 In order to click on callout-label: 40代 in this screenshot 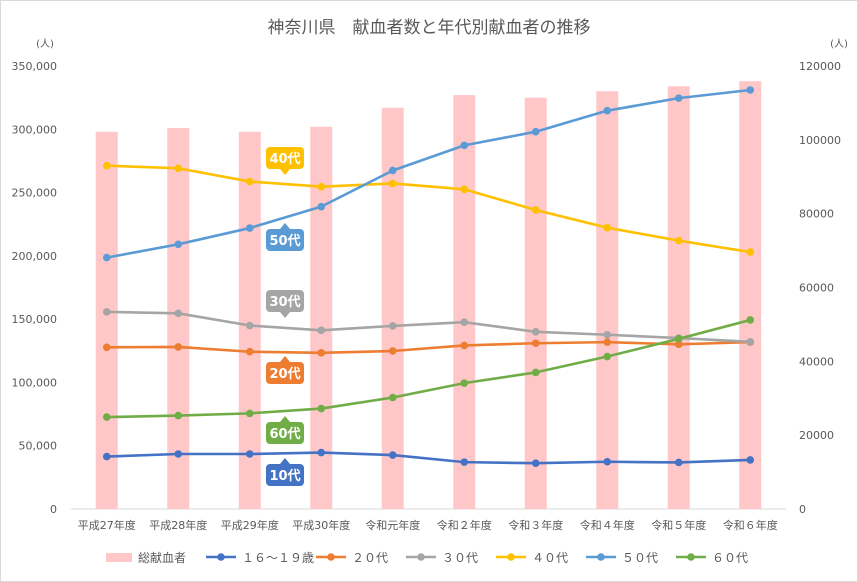, I will do `click(285, 161)`.